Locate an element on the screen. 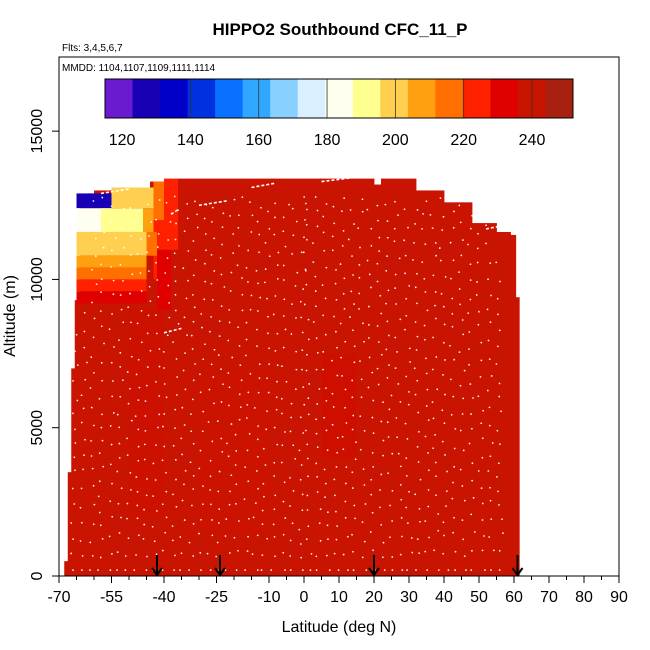 The image size is (650, 650). flights-annotation: Flts: 3,4,5,6,7 is located at coordinates (92, 48).